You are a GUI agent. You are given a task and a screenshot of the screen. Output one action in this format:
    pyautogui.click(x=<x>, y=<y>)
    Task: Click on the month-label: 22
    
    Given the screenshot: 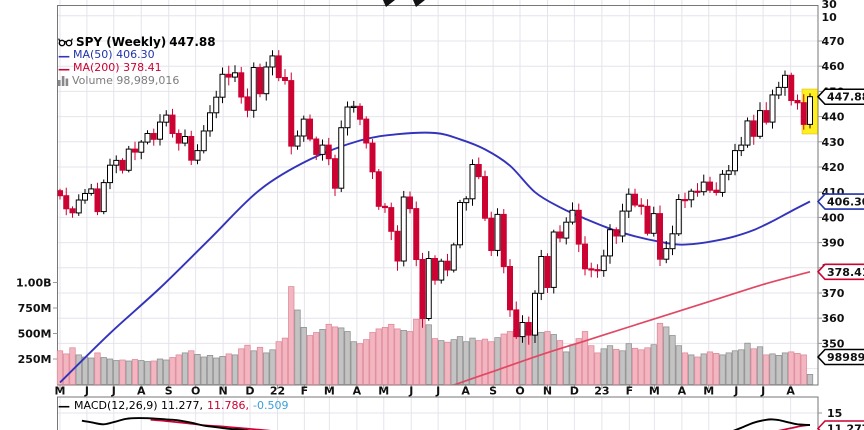 What is the action you would take?
    pyautogui.click(x=277, y=391)
    